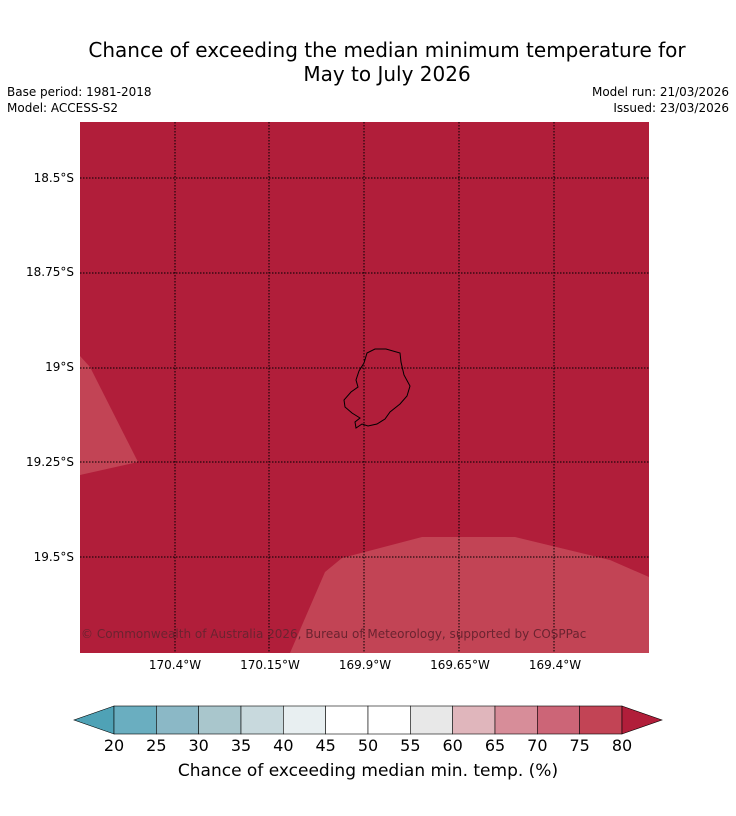 This screenshot has width=736, height=816. What do you see at coordinates (79, 92) in the screenshot?
I see `base-period: Base period: 1981-2018` at bounding box center [79, 92].